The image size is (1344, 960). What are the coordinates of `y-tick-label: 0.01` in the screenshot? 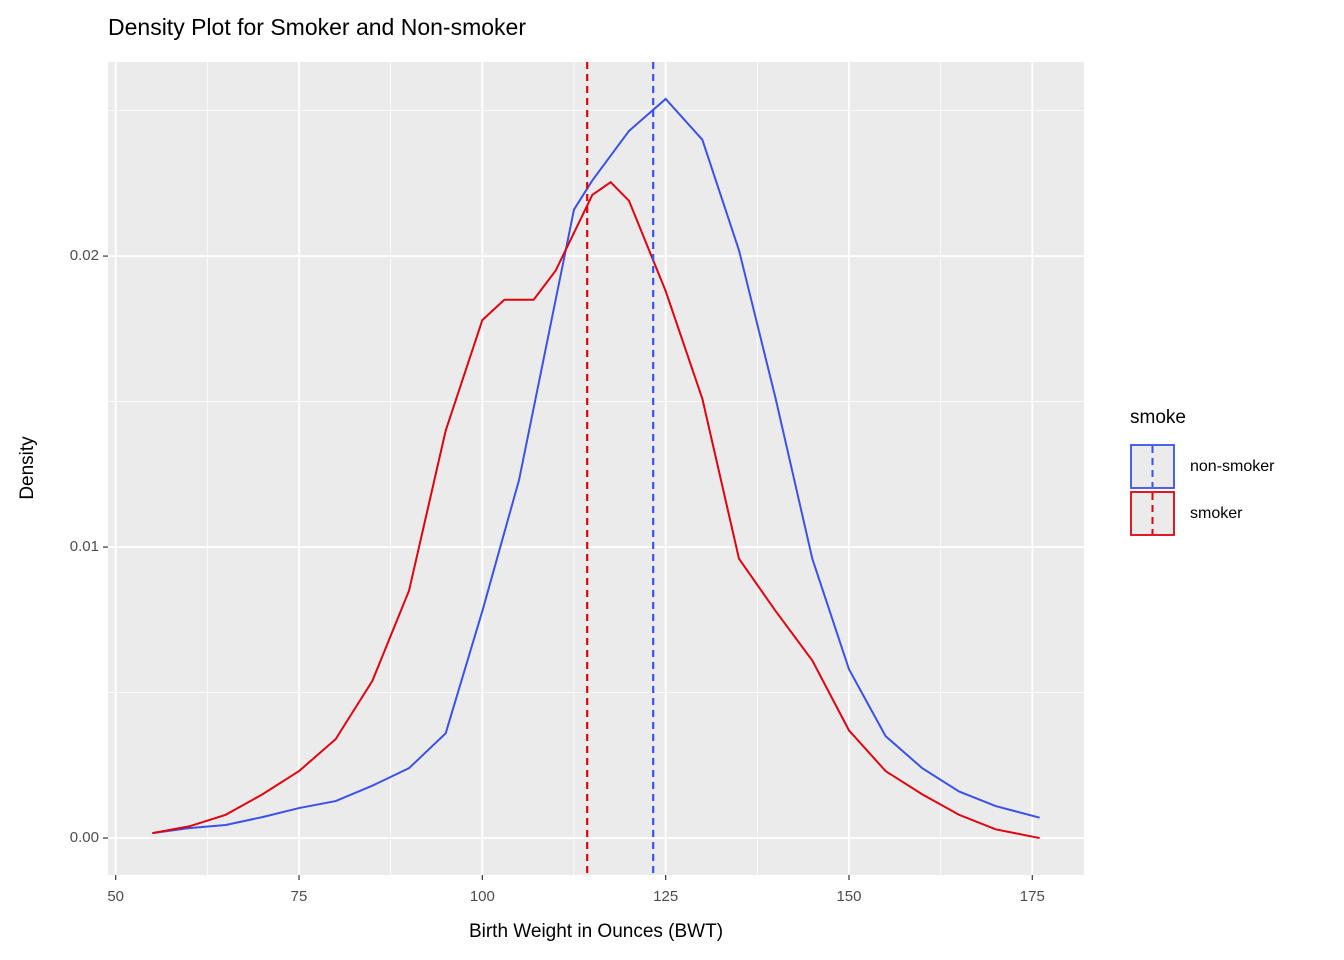 It's located at (84, 546).